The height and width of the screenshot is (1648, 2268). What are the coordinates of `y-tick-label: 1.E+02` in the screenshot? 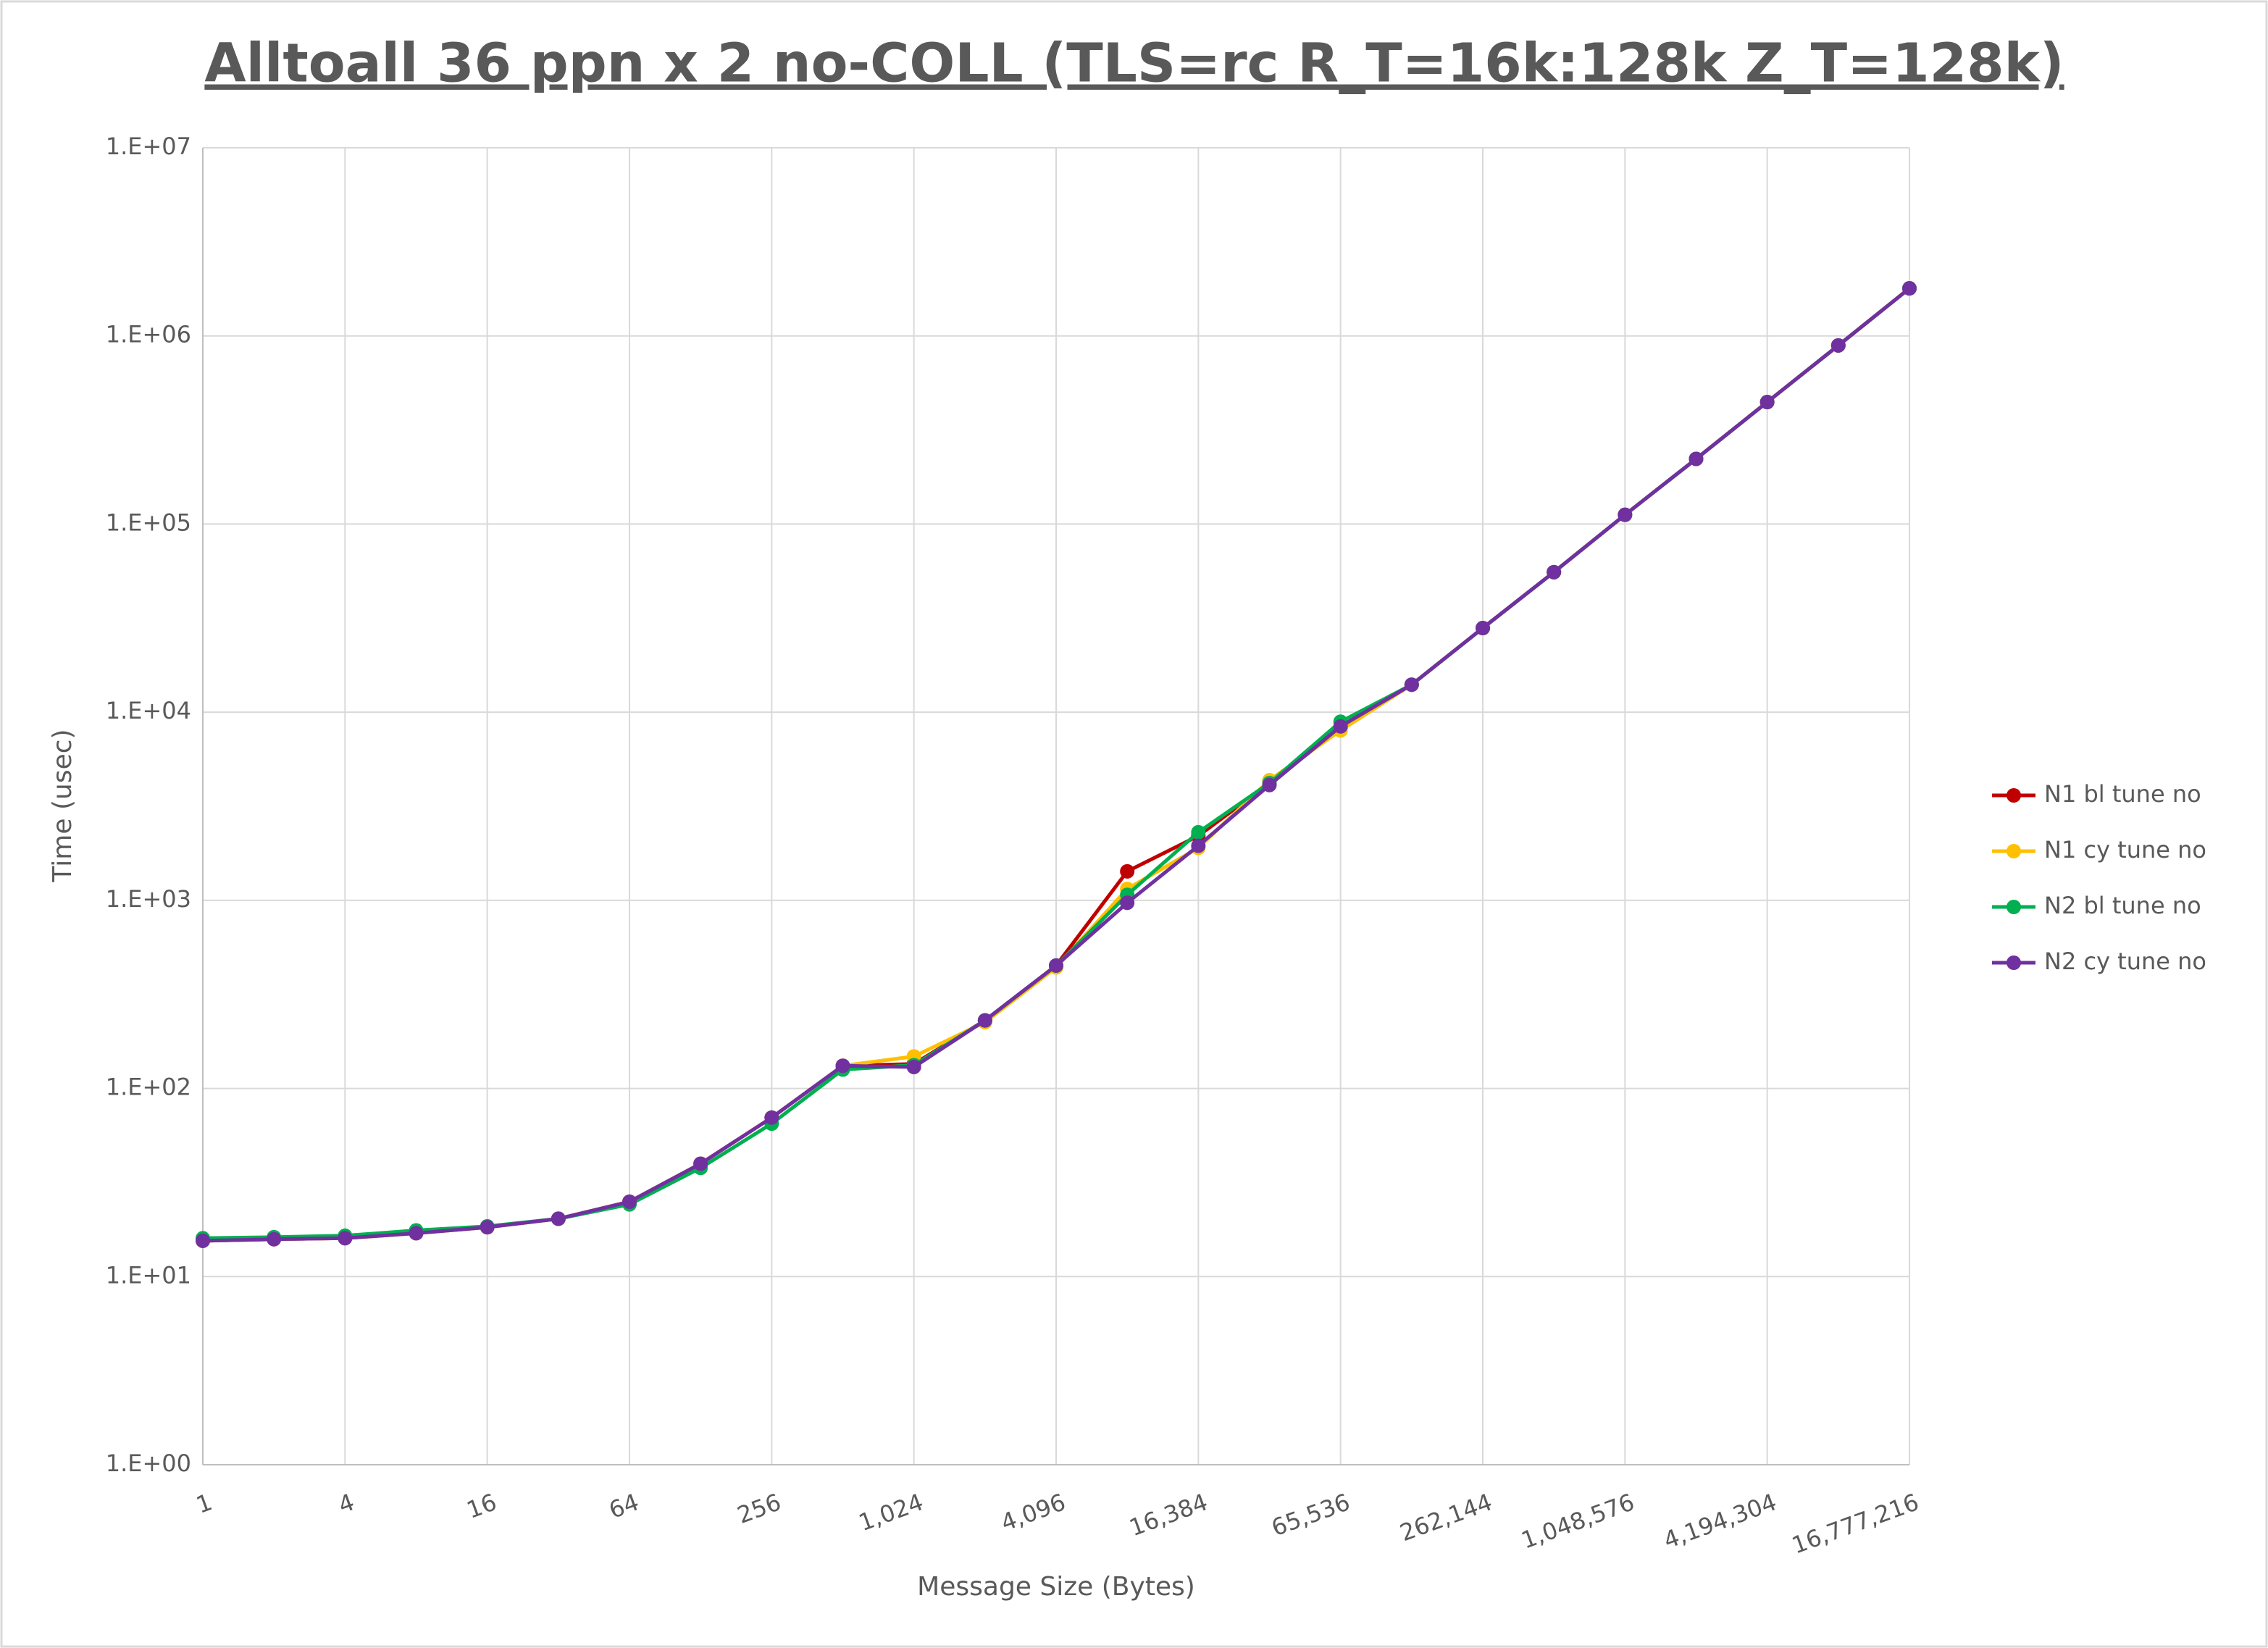 It's located at (149, 1087).